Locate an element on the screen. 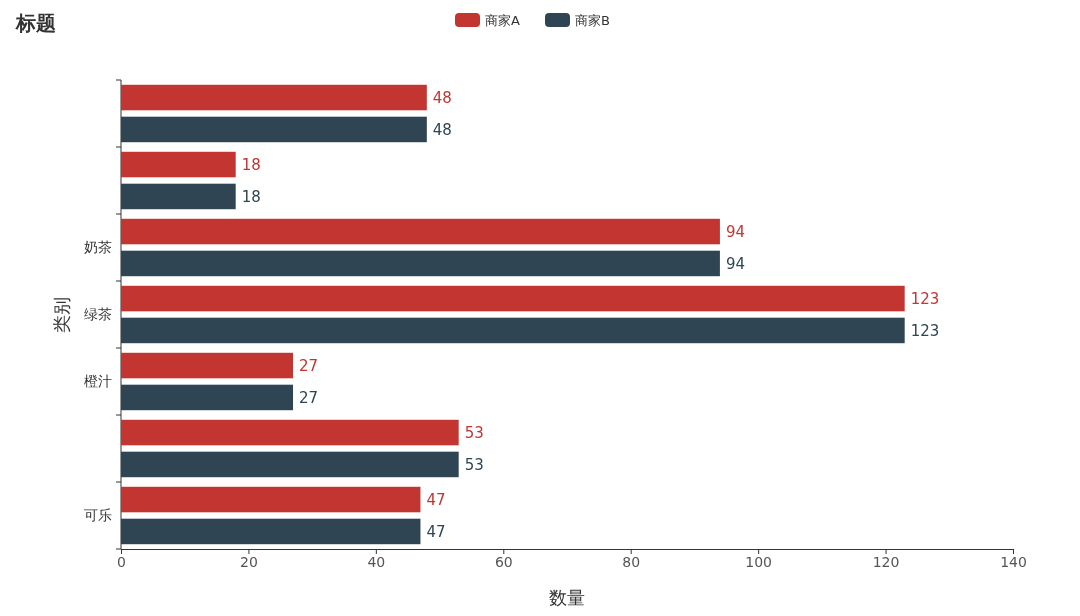  legend-label: 商家A is located at coordinates (502, 20).